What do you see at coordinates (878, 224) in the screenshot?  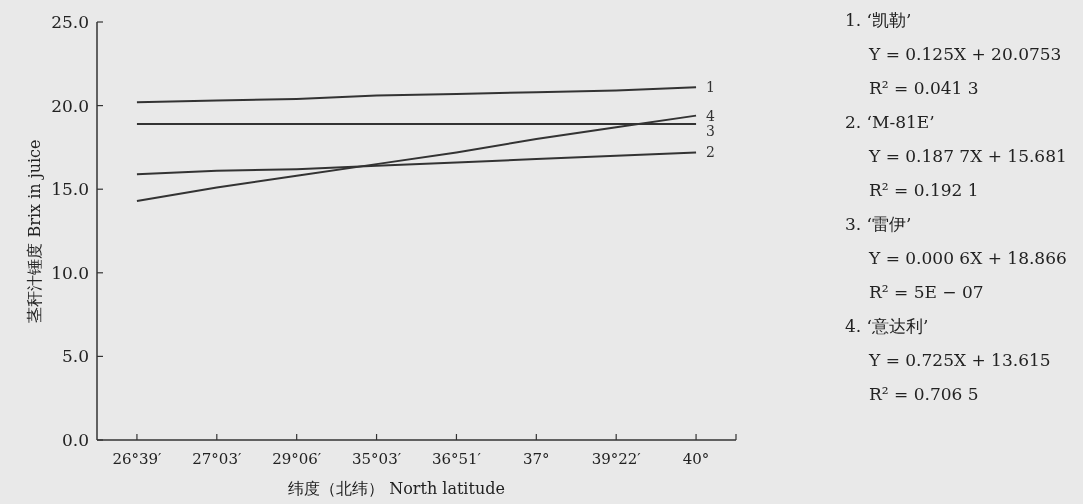 I see `text: 3. ‘雷伊’` at bounding box center [878, 224].